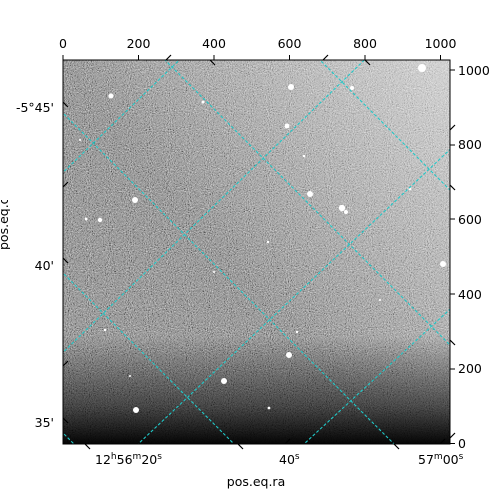 The height and width of the screenshot is (500, 500). What do you see at coordinates (139, 43) in the screenshot?
I see `top-tick-label: 200` at bounding box center [139, 43].